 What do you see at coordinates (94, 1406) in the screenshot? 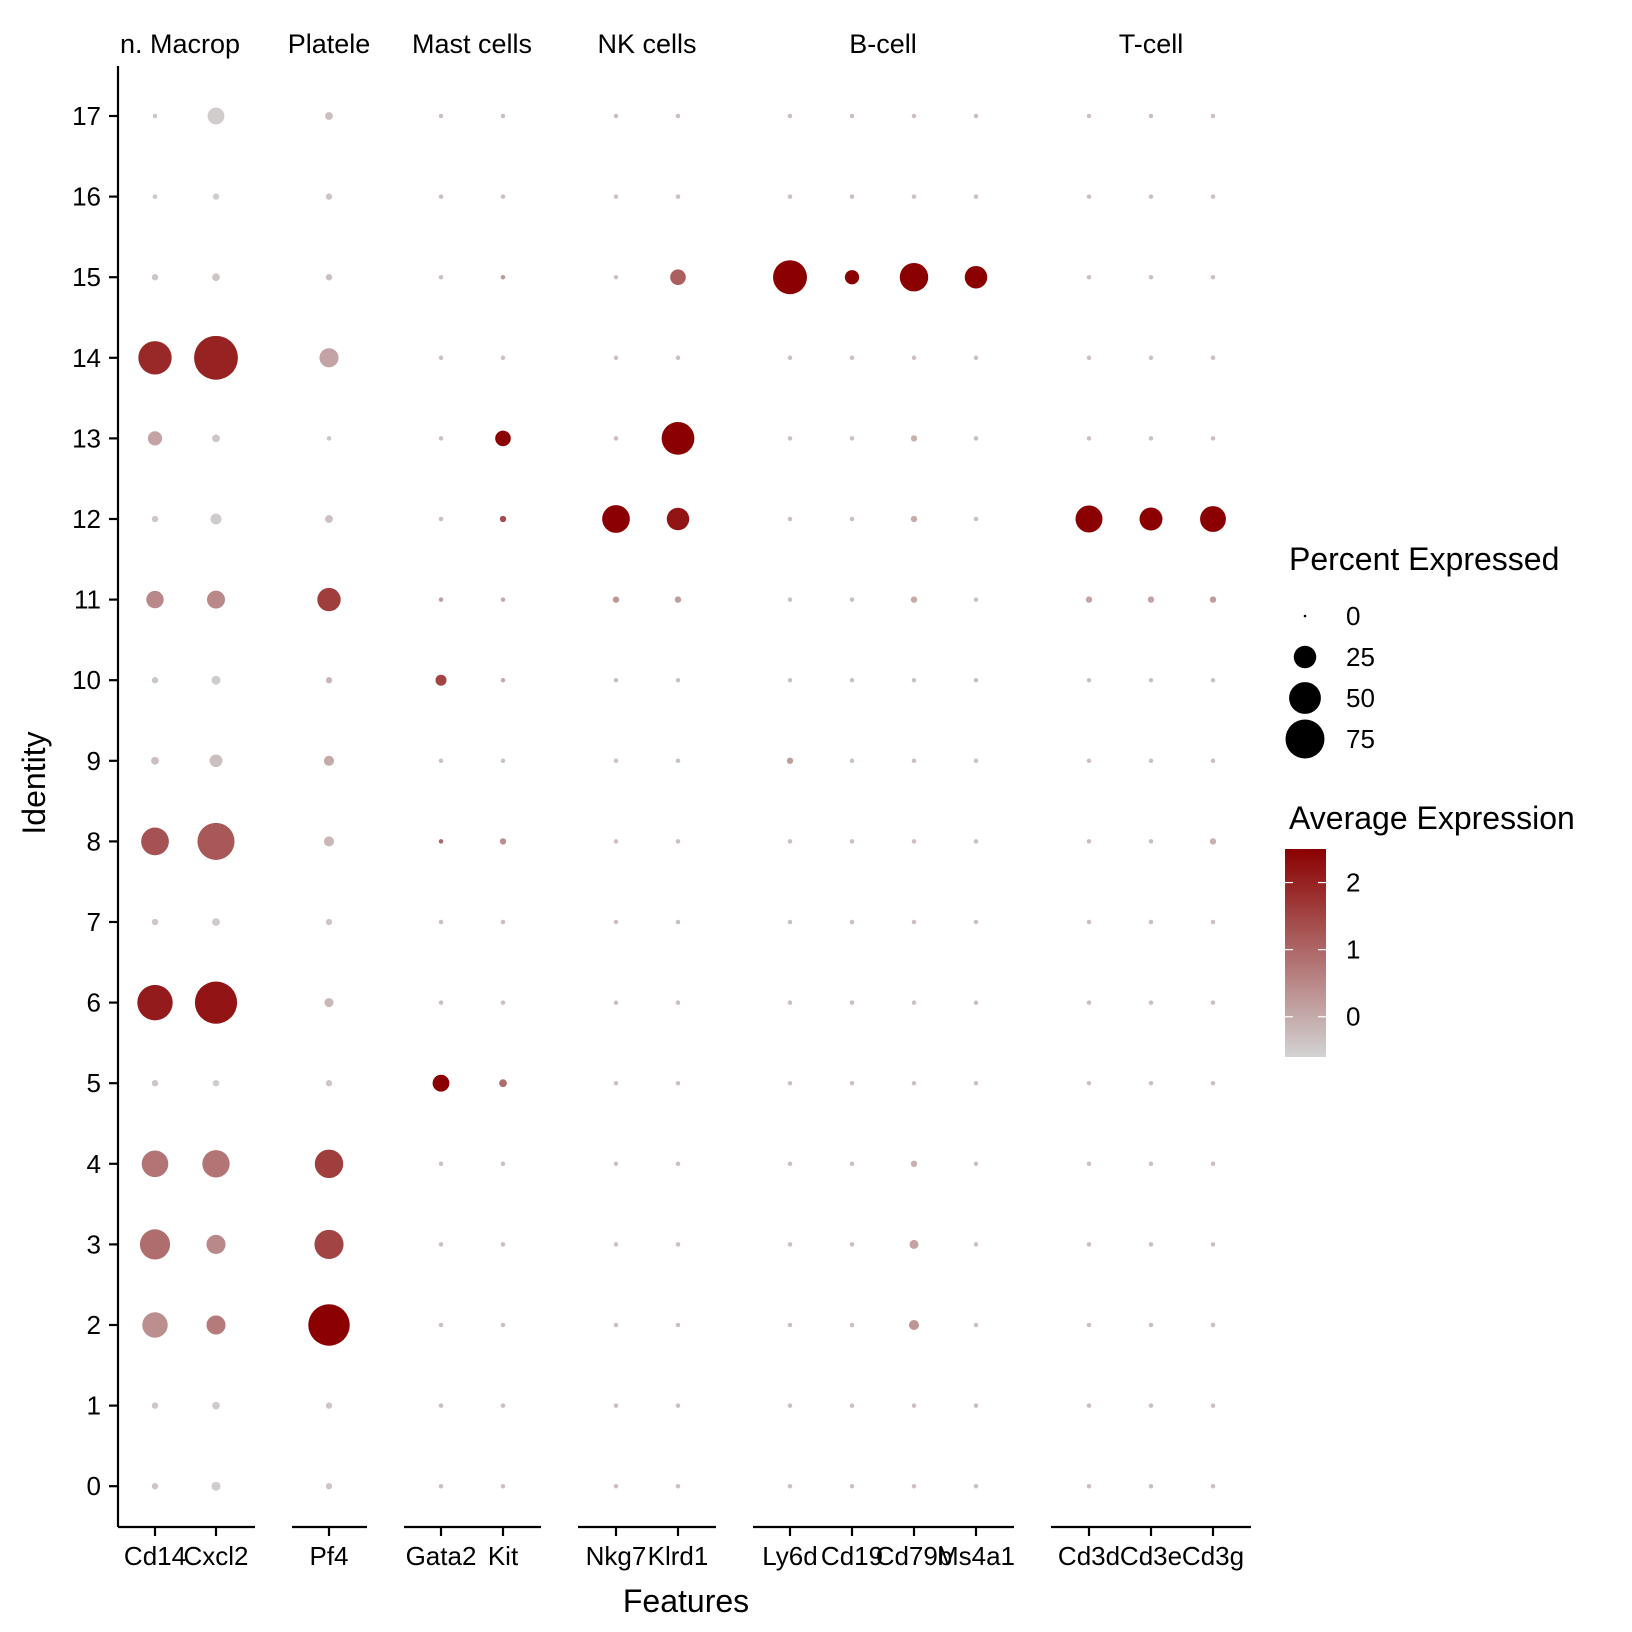
I see `y-tick-label: 1` at bounding box center [94, 1406].